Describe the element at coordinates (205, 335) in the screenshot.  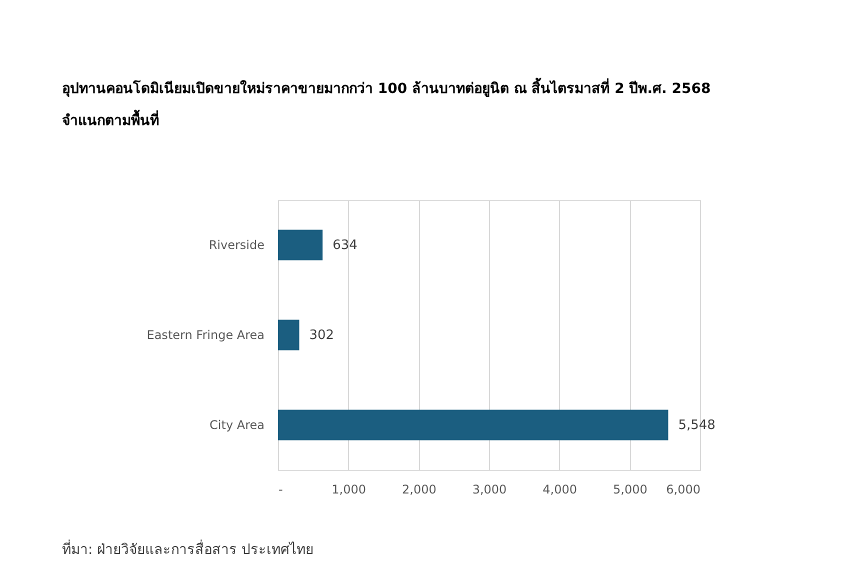
I see `y-tick-label: Eastern Fringe Area` at that location.